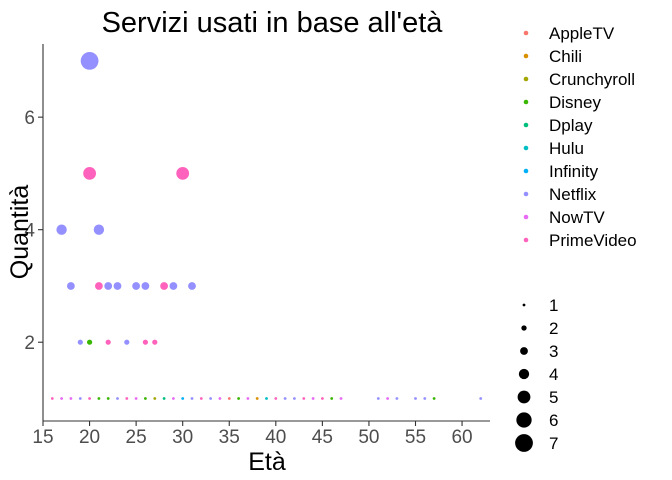 The width and height of the screenshot is (672, 480). Describe the element at coordinates (592, 79) in the screenshot. I see `legend-label: Crunchyroll` at that location.